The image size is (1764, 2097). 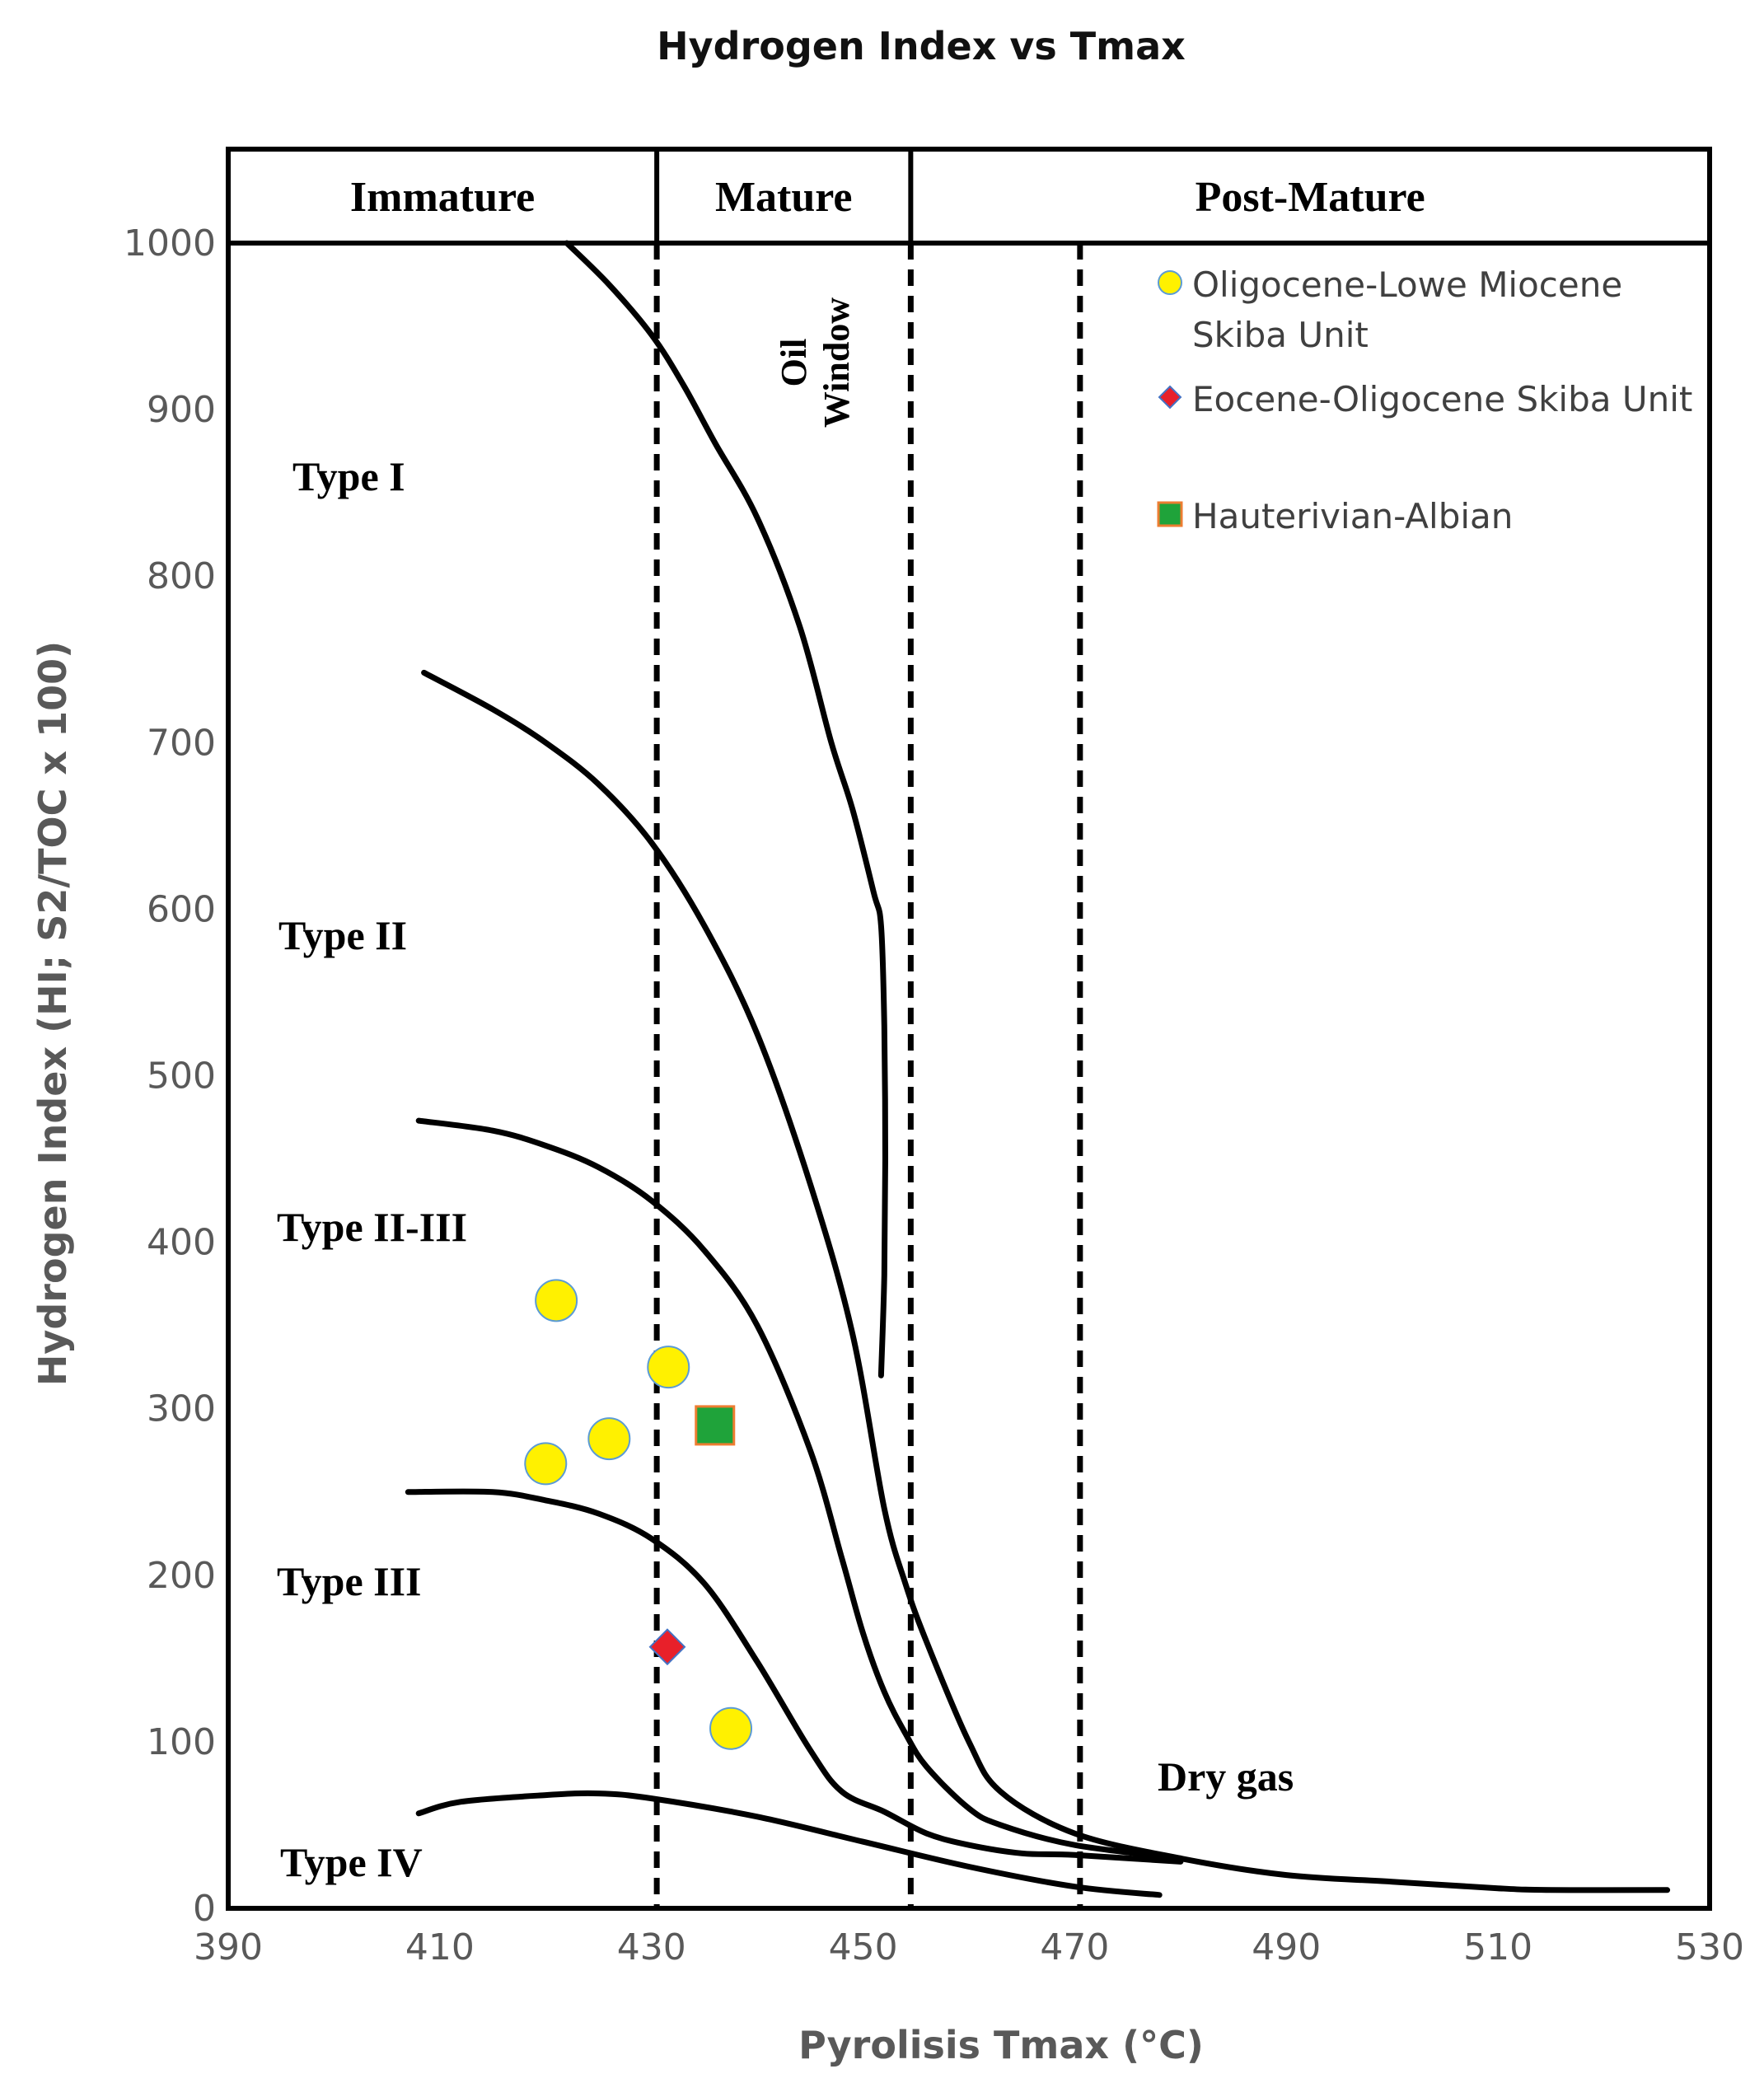 What do you see at coordinates (182, 1742) in the screenshot?
I see `y-tick-label: 100` at bounding box center [182, 1742].